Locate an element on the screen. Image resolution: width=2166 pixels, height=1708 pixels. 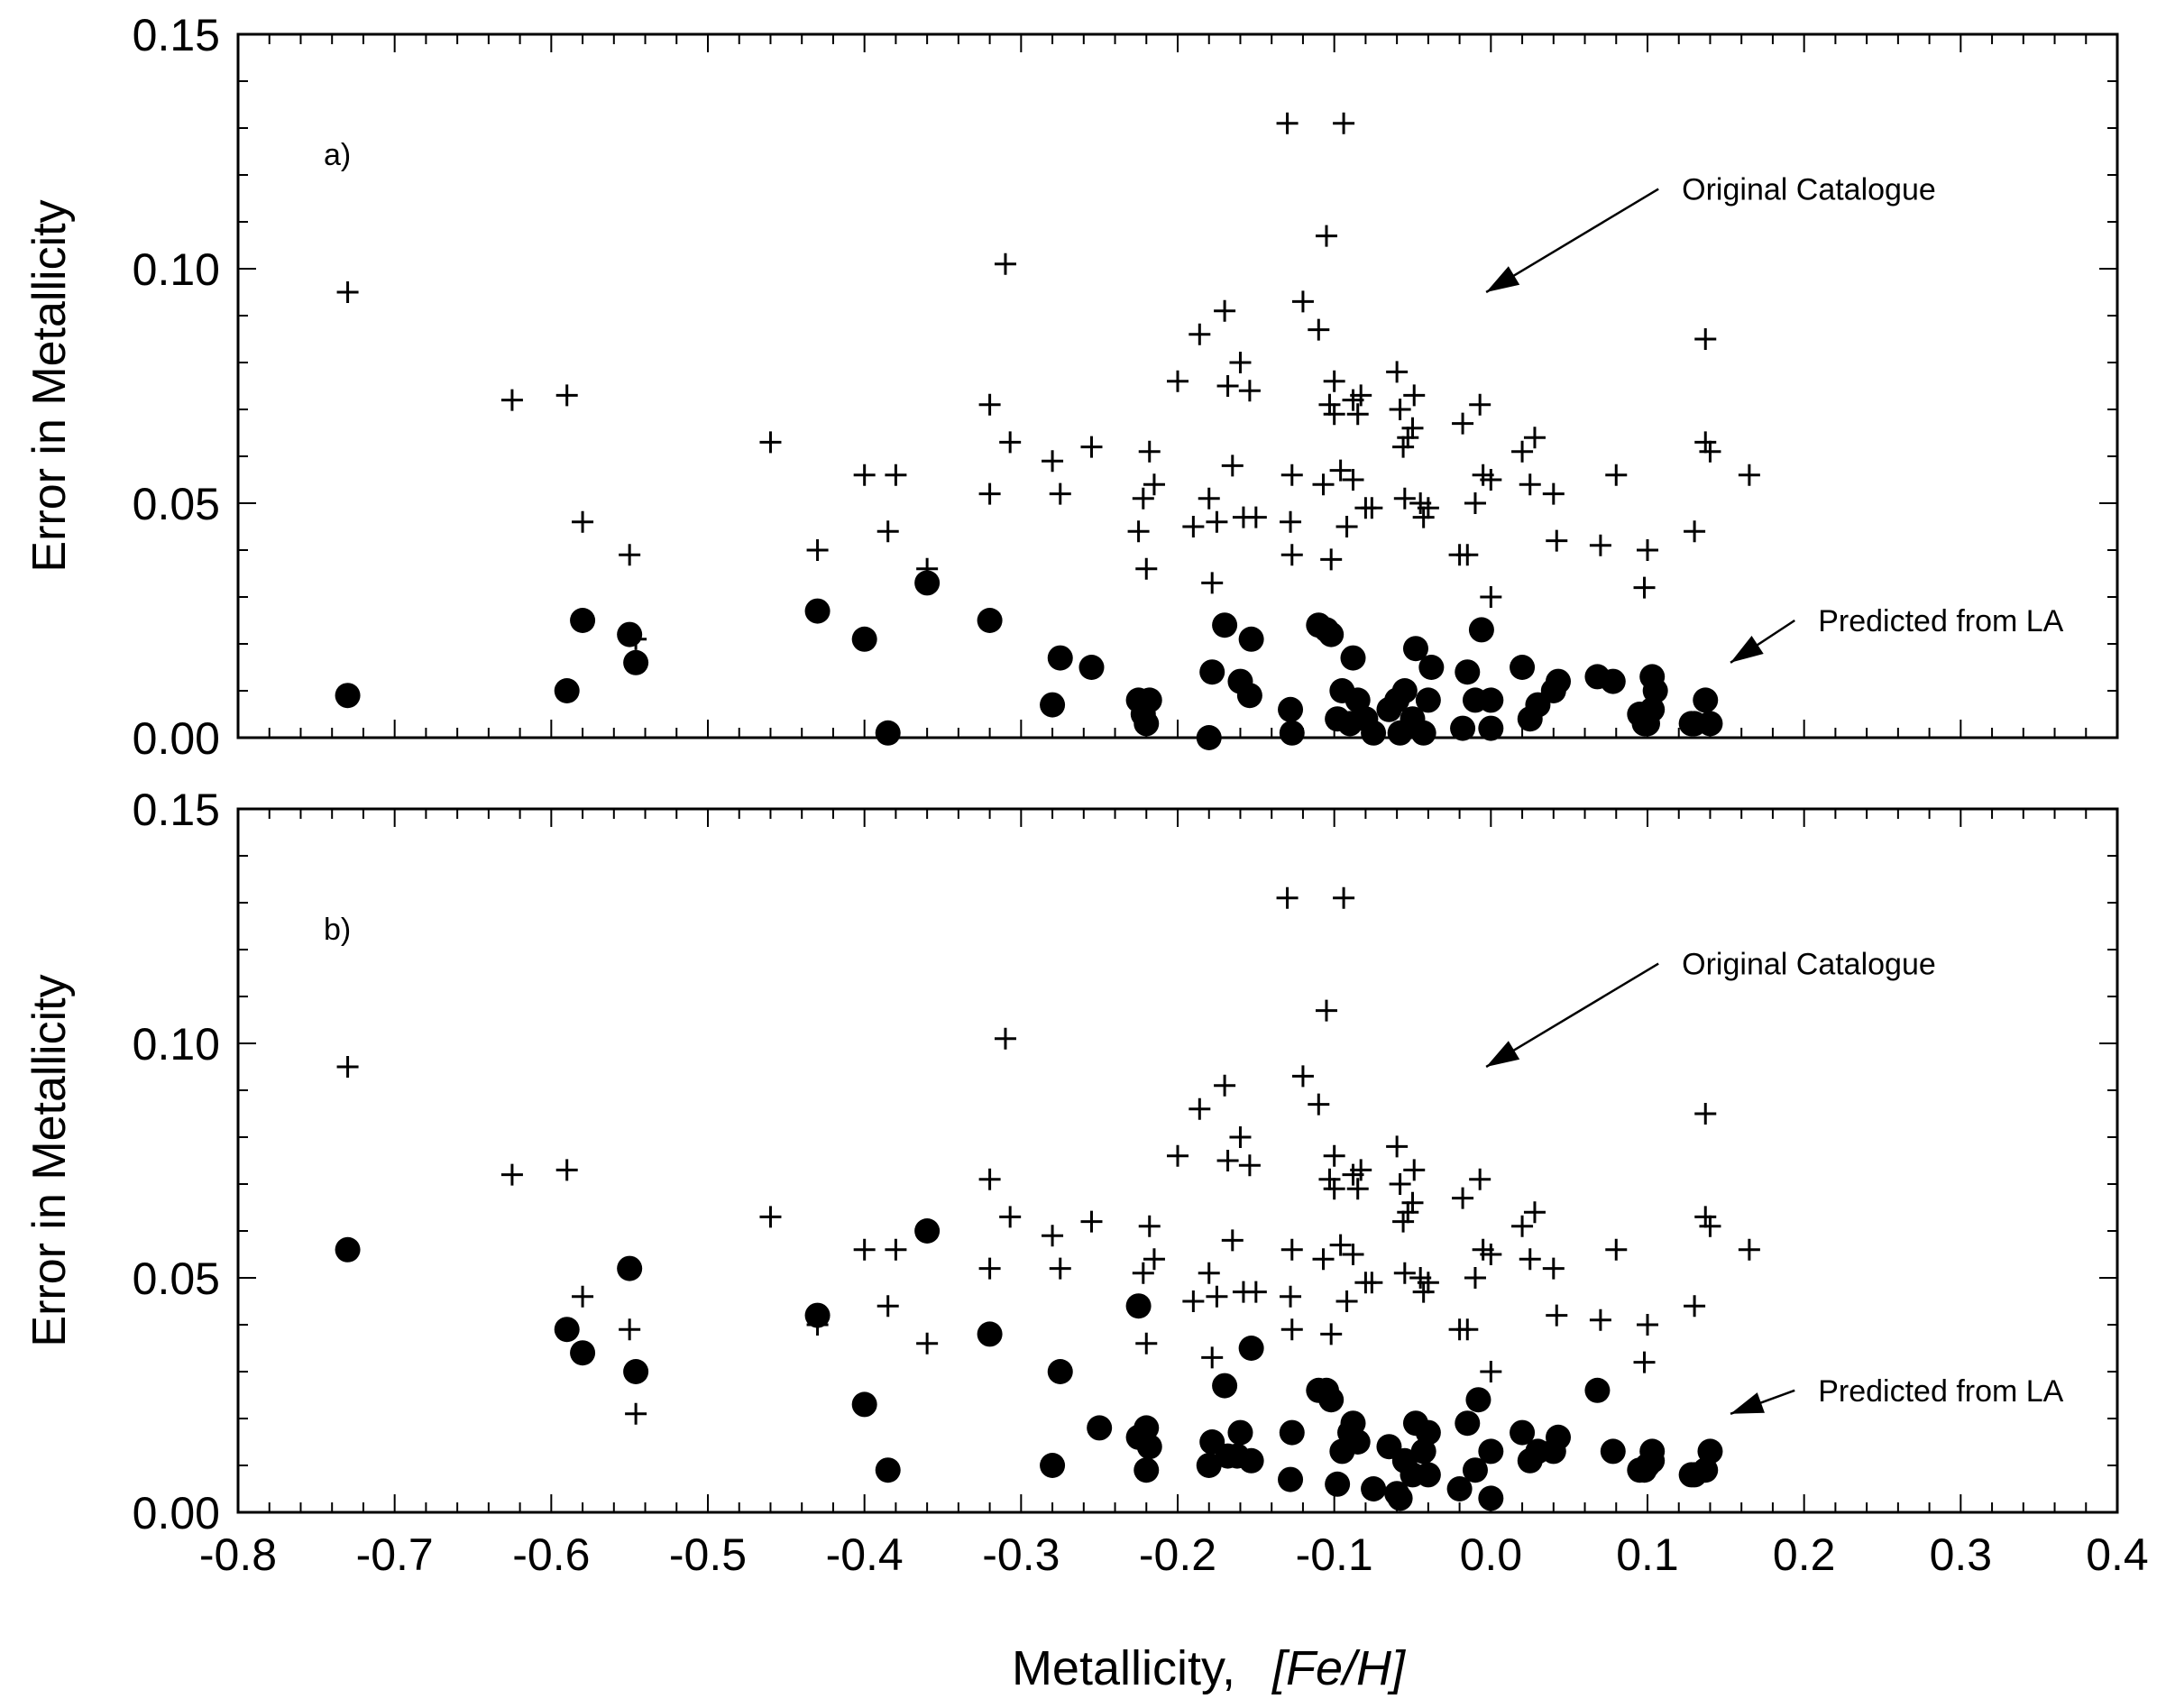
y-tick-label: 0.05 is located at coordinates (176, 504).